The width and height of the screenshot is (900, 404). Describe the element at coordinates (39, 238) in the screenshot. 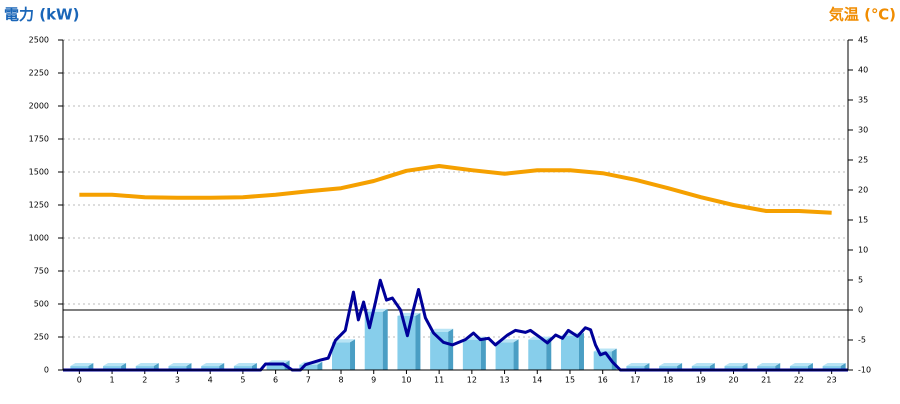

I see `y-tick-label: 1000` at that location.